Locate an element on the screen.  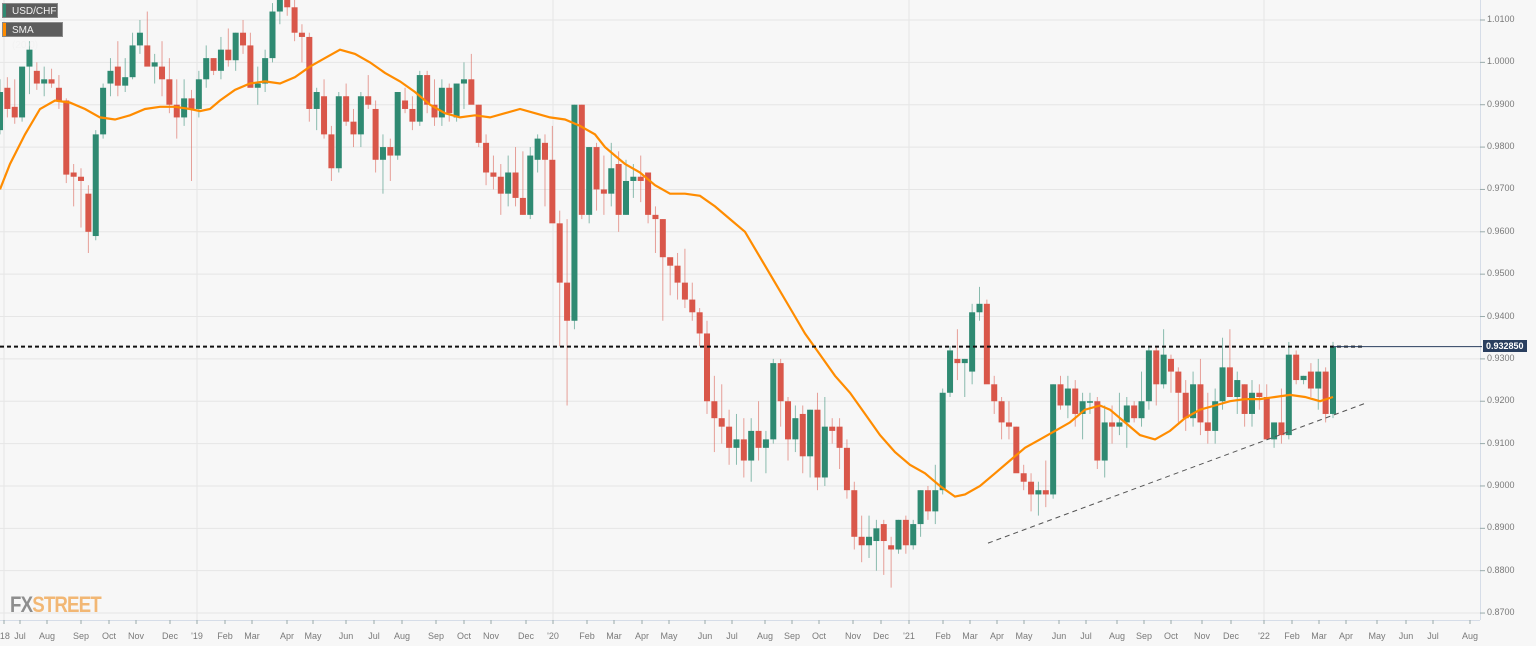
logo-street: STREET is located at coordinates (67, 604).